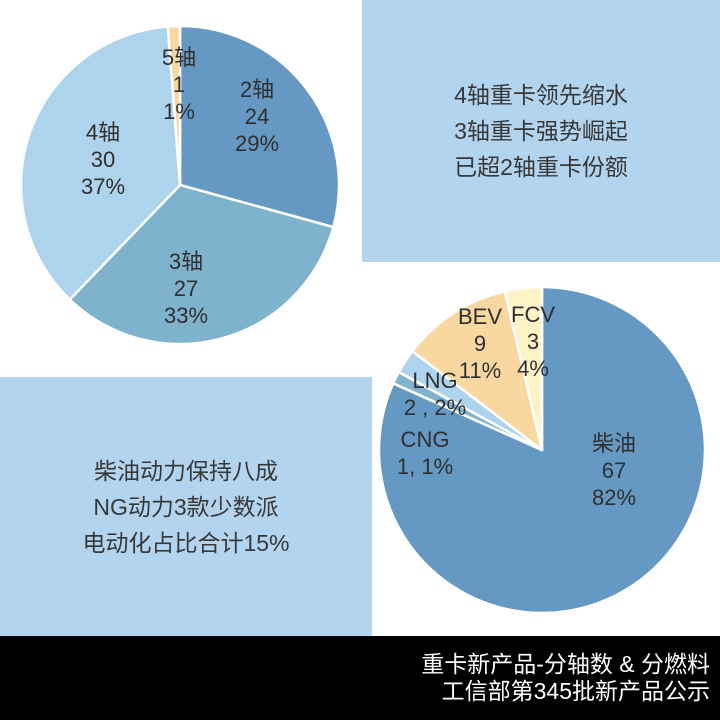  What do you see at coordinates (541, 167) in the screenshot?
I see `annotation-line: 已超2轴重卡份额` at bounding box center [541, 167].